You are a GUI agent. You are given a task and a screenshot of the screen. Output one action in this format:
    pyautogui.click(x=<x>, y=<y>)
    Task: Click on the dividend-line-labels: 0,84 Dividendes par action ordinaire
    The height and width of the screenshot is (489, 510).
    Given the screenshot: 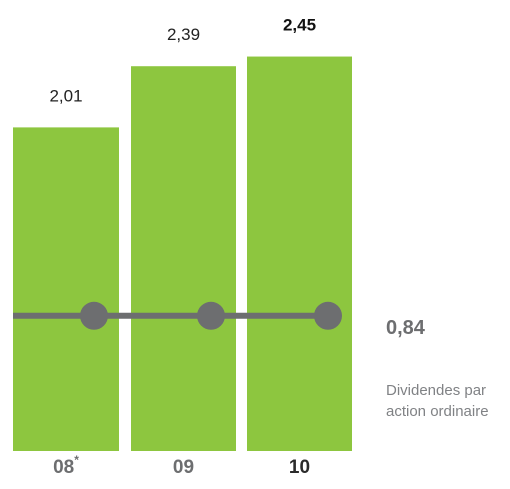 What is the action you would take?
    pyautogui.click(x=437, y=368)
    